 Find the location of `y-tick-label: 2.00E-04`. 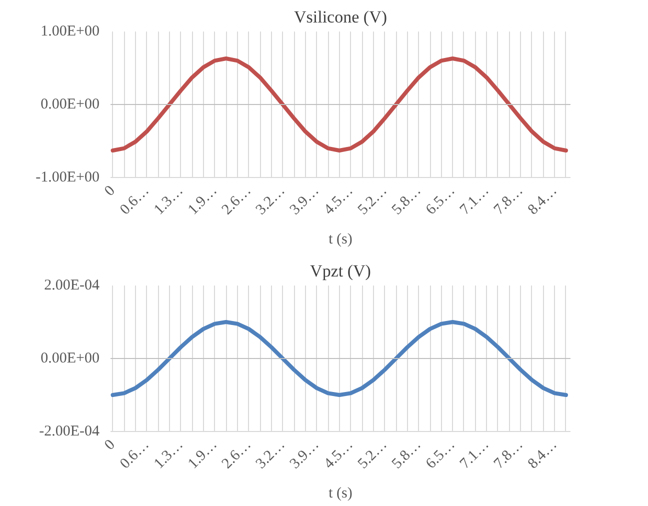

y-tick-label: 2.00E-04 is located at coordinates (72, 286).